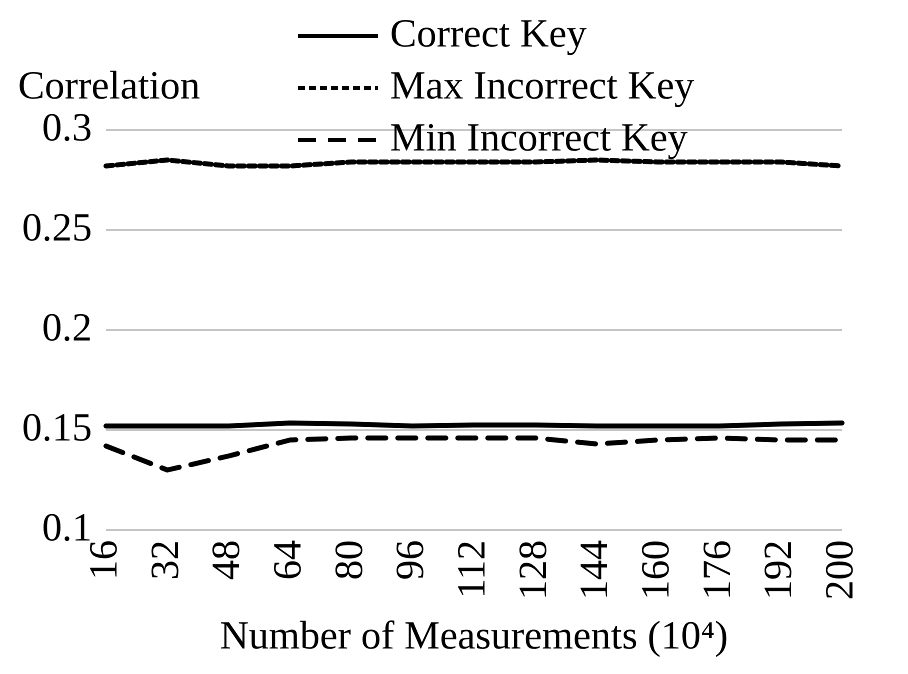 Image resolution: width=908 pixels, height=674 pixels. Describe the element at coordinates (839, 570) in the screenshot. I see `x-tick-label: 200` at that location.